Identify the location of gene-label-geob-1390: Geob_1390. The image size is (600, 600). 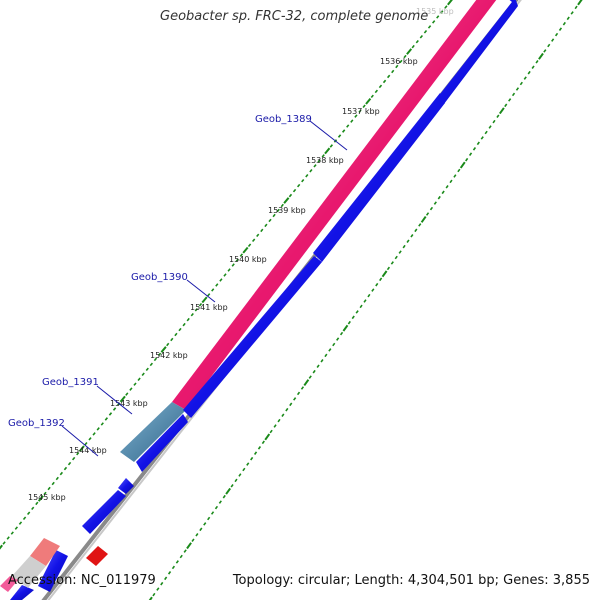
(159, 277).